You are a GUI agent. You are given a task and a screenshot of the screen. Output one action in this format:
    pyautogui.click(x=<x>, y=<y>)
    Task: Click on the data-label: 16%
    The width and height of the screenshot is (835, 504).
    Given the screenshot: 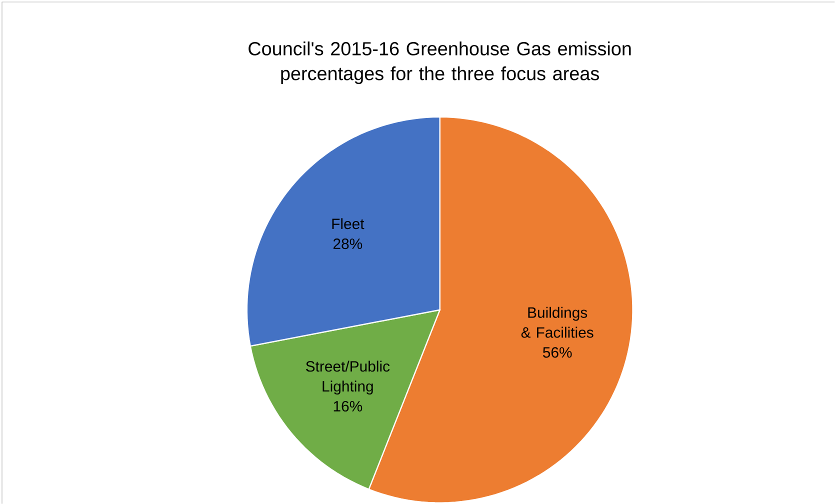 What is the action you would take?
    pyautogui.click(x=348, y=406)
    